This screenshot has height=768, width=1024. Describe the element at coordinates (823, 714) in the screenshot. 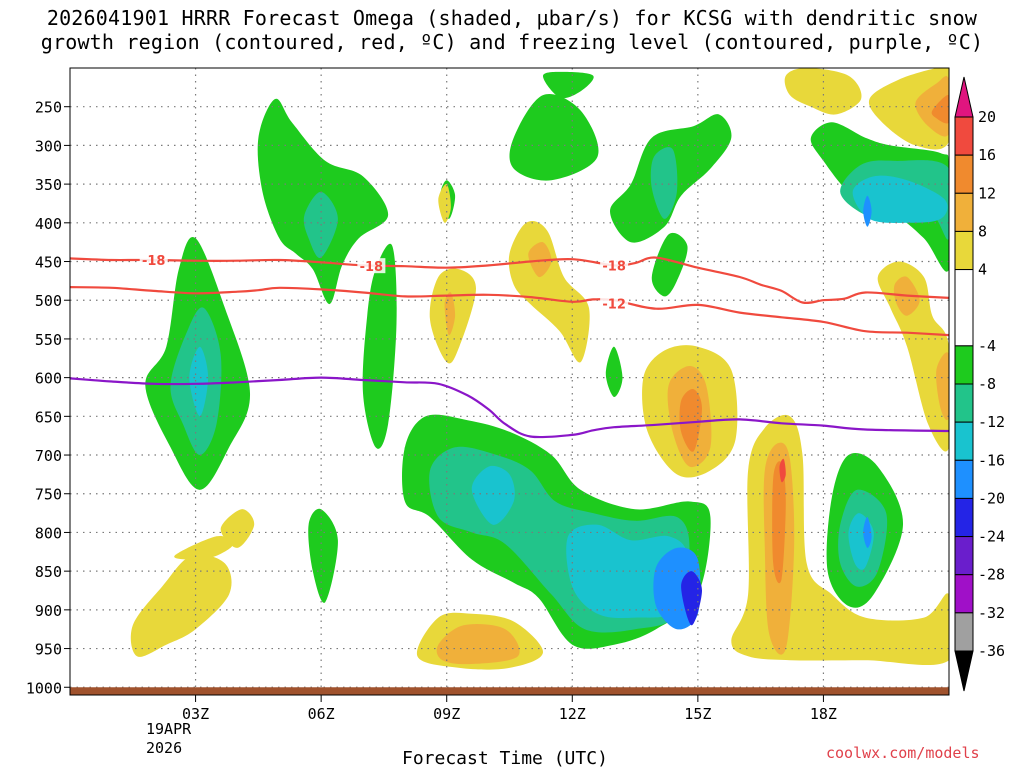

I see `x-tick-label-18Z: 18Z` at that location.